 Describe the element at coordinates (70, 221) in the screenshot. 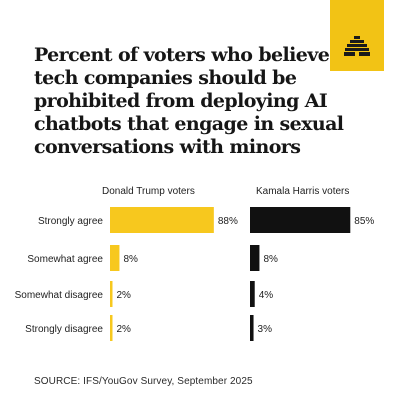

I see `category-label: Strongly agree` at that location.